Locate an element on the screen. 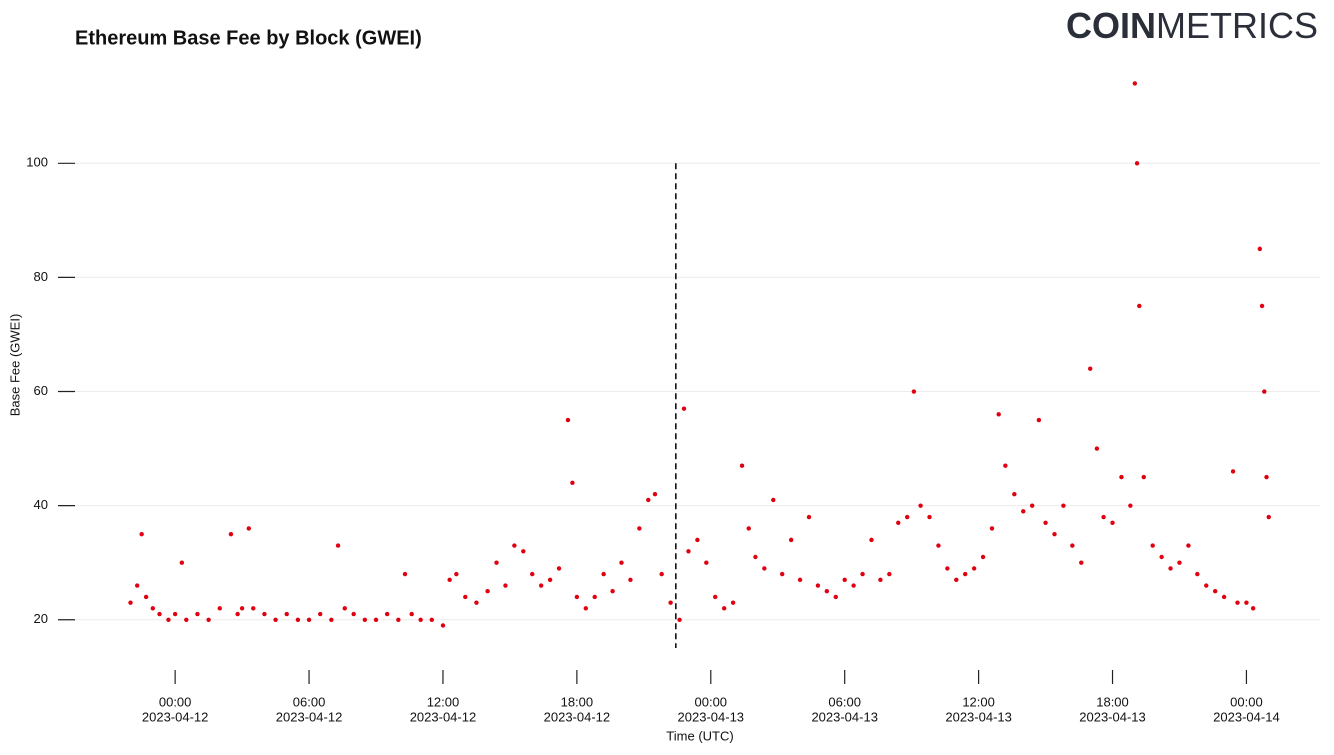 Image resolution: width=1334 pixels, height=755 pixels. logo-light: METRICS is located at coordinates (1237, 25).